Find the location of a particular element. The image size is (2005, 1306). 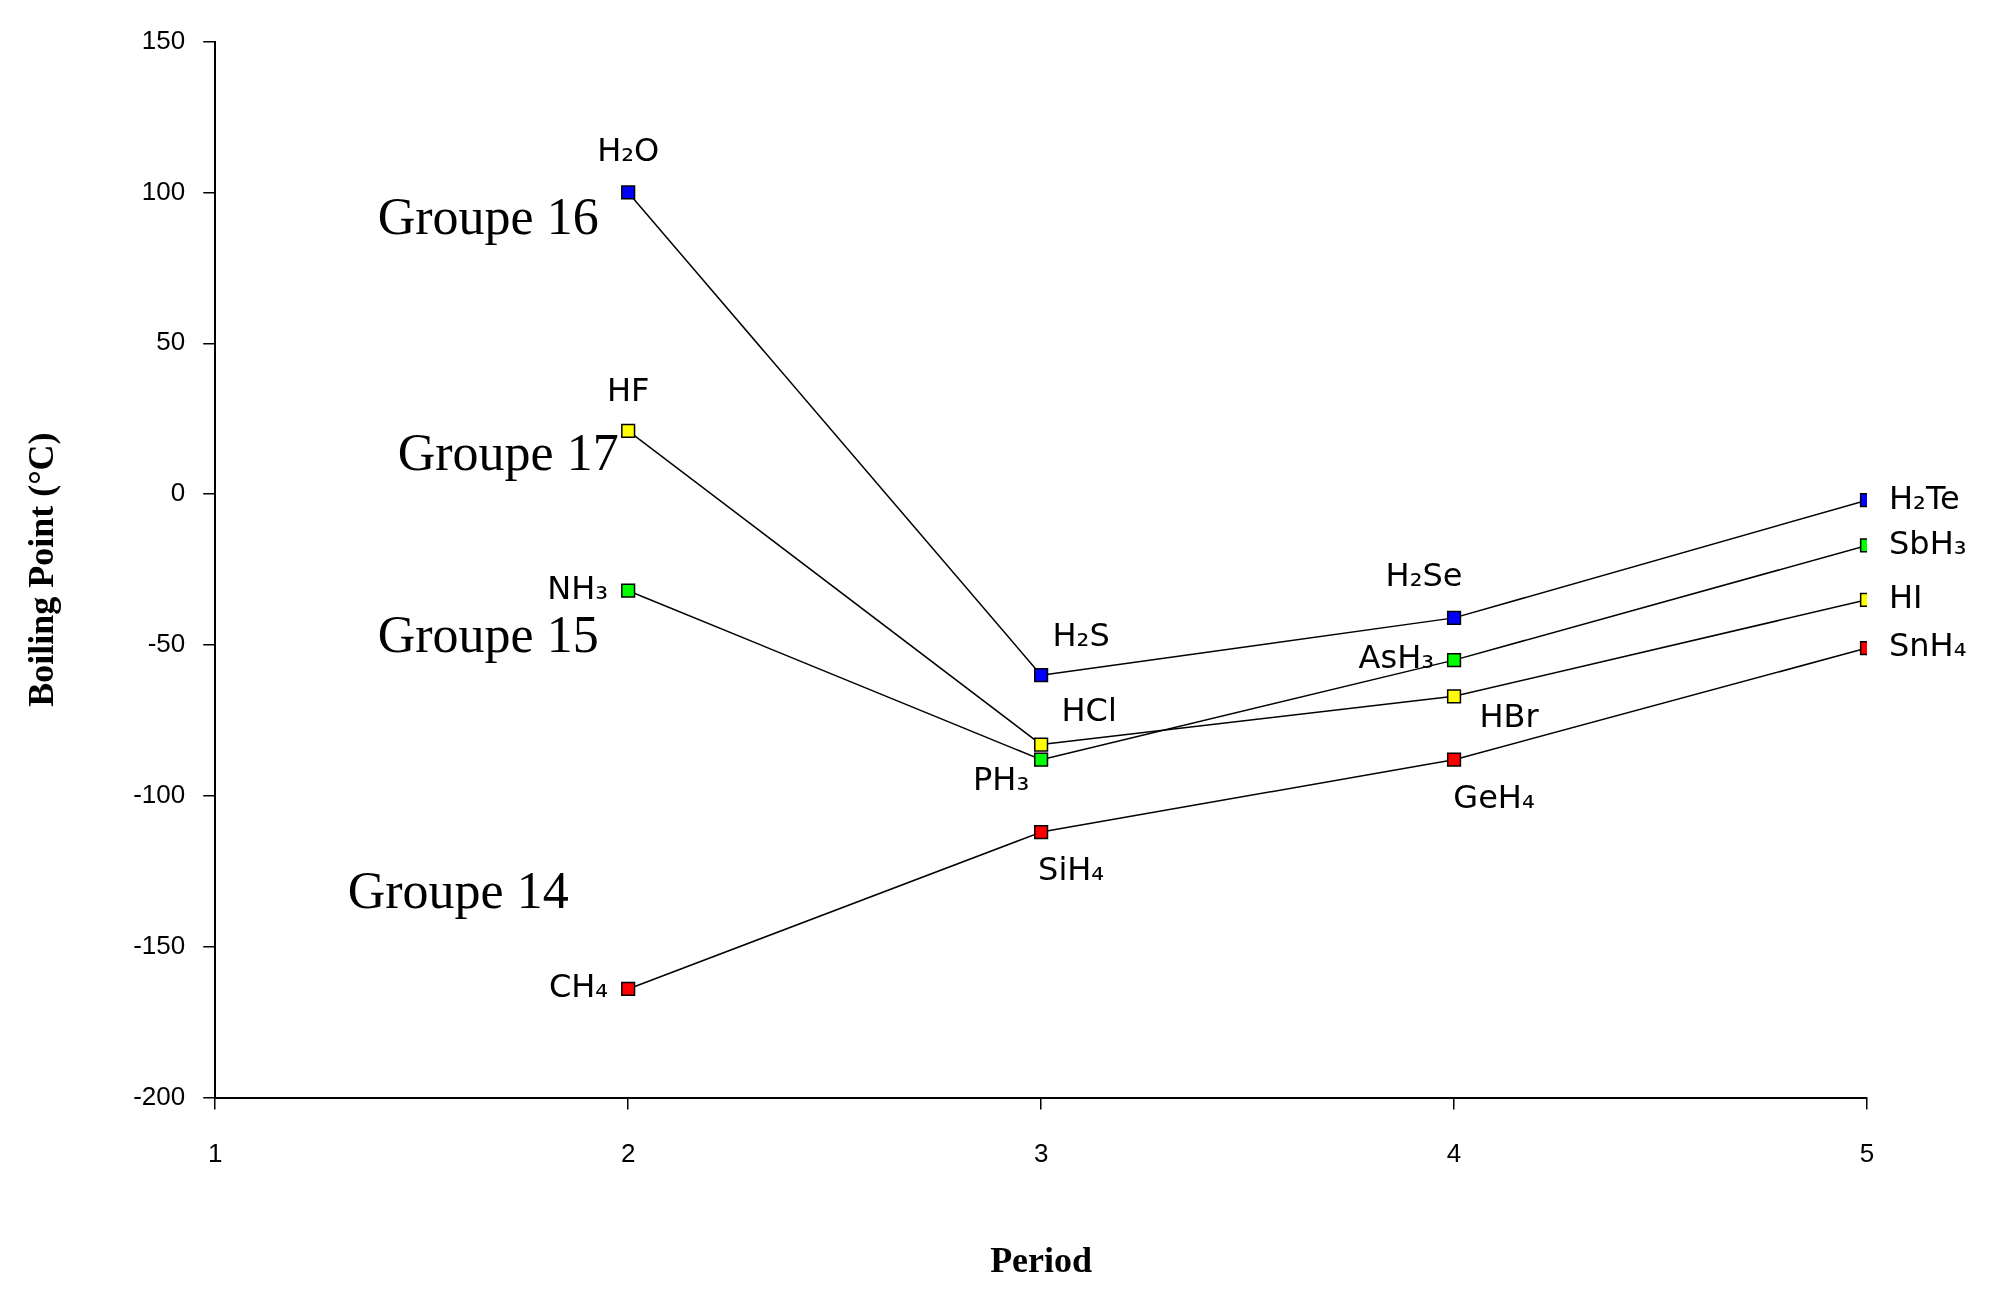

annotation: H₂Se is located at coordinates (1424, 575).